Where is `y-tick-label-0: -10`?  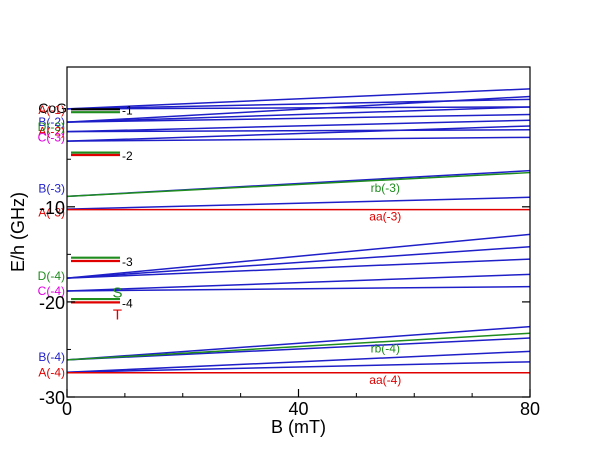
y-tick-label-0: -10 is located at coordinates (52, 208).